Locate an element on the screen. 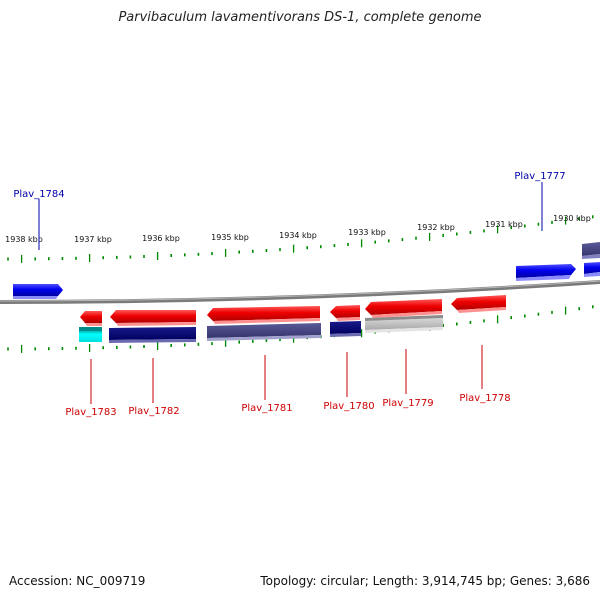 The width and height of the screenshot is (600, 600). scale-label: 1937 kbp is located at coordinates (93, 239).